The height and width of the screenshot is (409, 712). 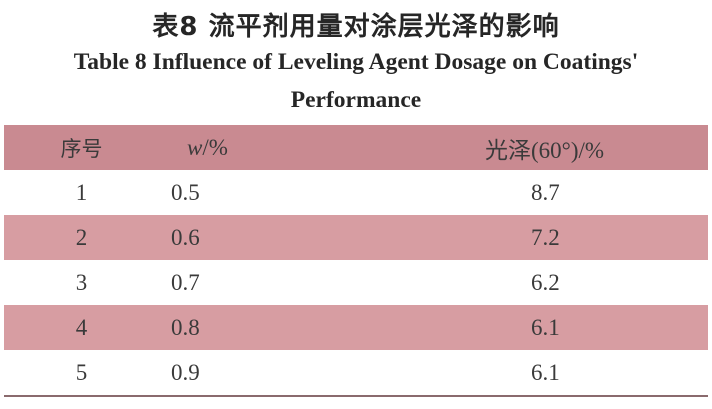 What do you see at coordinates (185, 327) in the screenshot?
I see `cell-dosage: 0.8` at bounding box center [185, 327].